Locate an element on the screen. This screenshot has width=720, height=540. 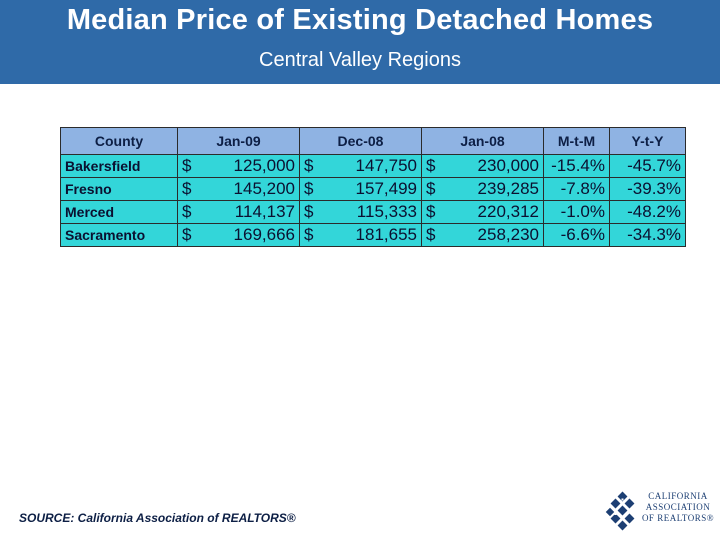
mtm-cell: -15.4% is located at coordinates (576, 166).